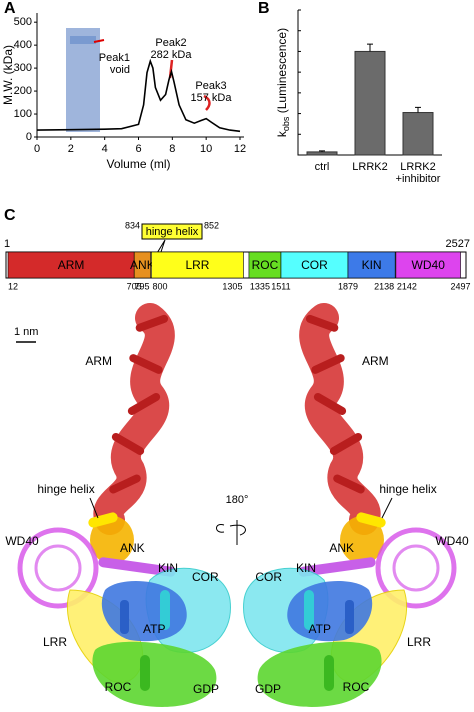  Describe the element at coordinates (138, 95) in the screenshot. I see `trace` at that location.